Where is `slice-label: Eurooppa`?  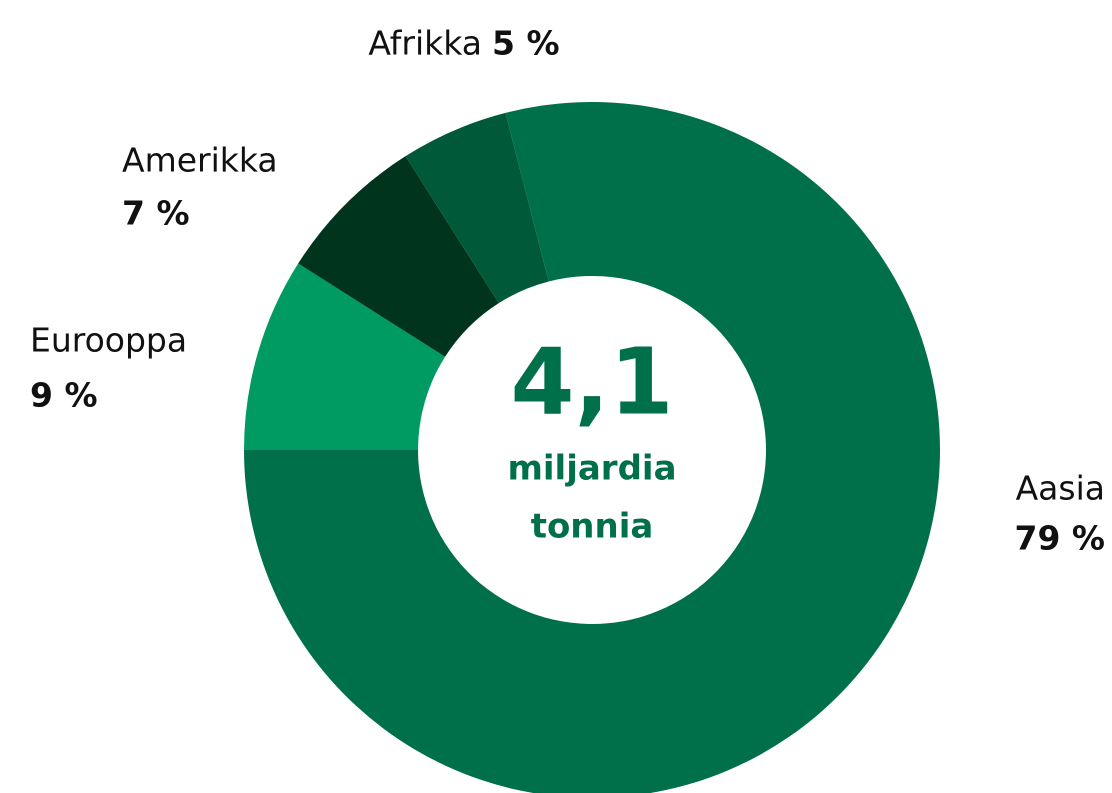 slice-label: Eurooppa is located at coordinates (108, 340).